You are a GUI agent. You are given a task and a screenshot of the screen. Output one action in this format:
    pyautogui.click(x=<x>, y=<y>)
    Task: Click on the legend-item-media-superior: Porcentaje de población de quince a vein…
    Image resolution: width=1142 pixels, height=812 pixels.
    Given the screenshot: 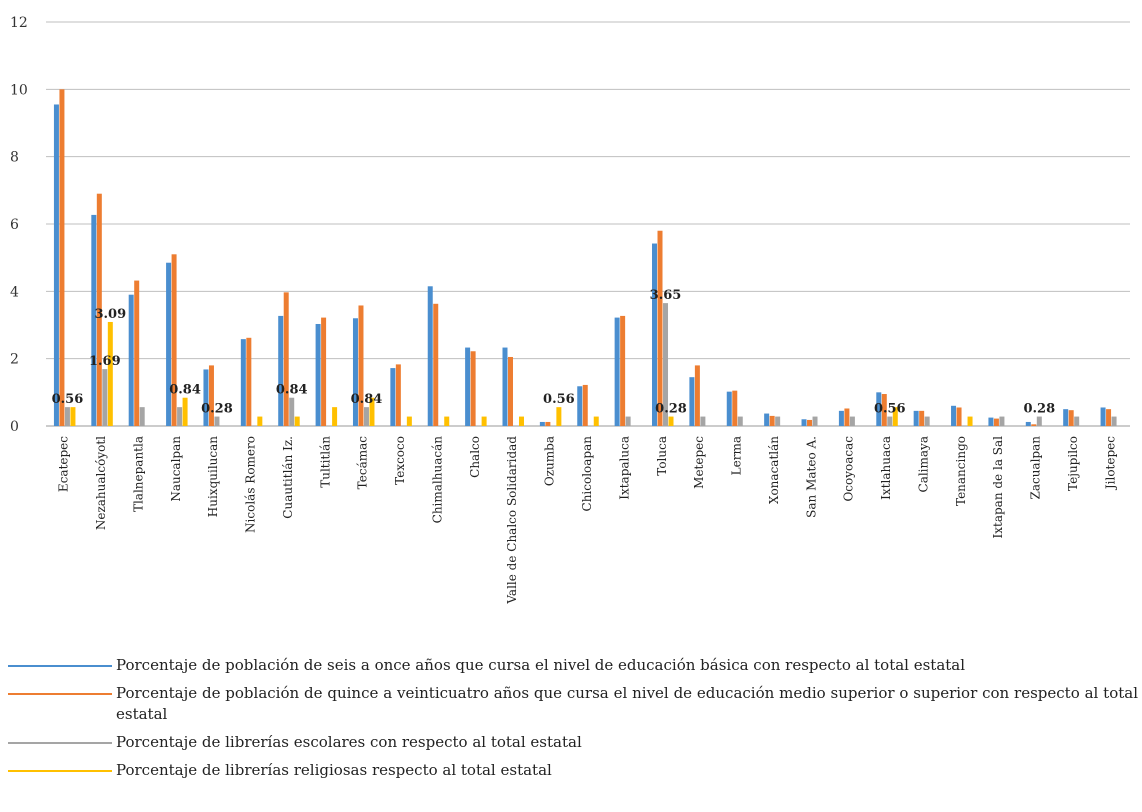 What is the action you would take?
    pyautogui.click(x=573, y=704)
    